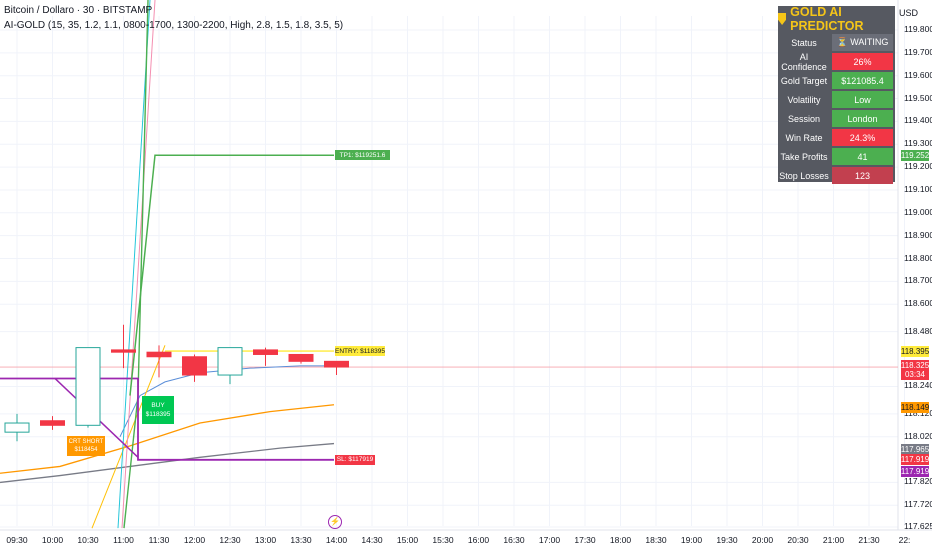 This screenshot has width=932, height=550. Describe the element at coordinates (918, 188) in the screenshot. I see `y-tick-label: 119.100` at that location.